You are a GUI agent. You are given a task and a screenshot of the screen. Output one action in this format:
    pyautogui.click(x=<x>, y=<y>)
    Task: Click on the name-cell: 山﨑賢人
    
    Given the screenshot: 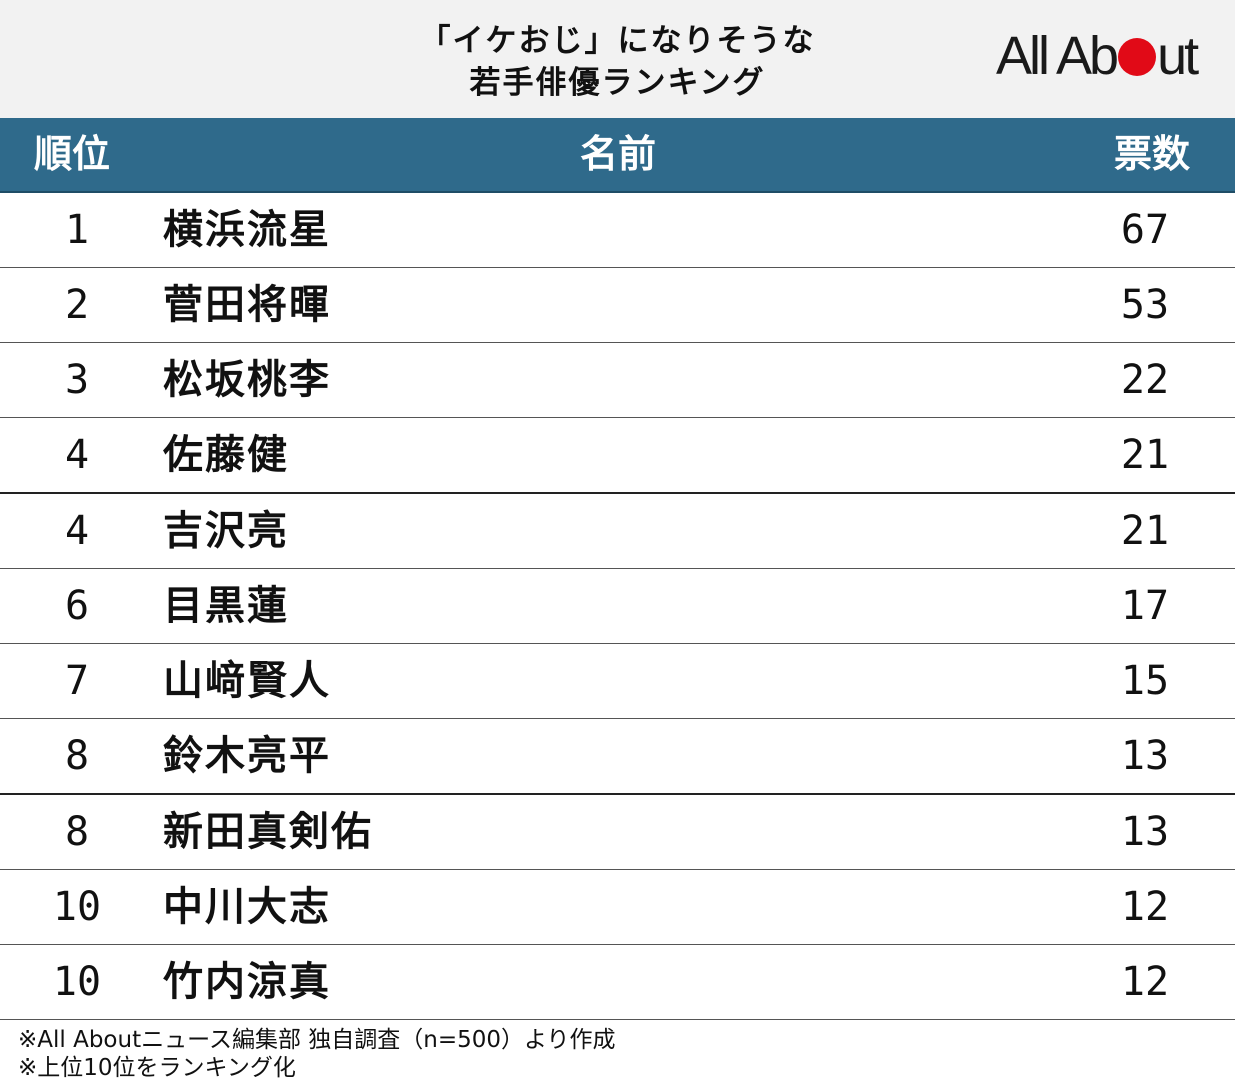 What is the action you would take?
    pyautogui.click(x=247, y=681)
    